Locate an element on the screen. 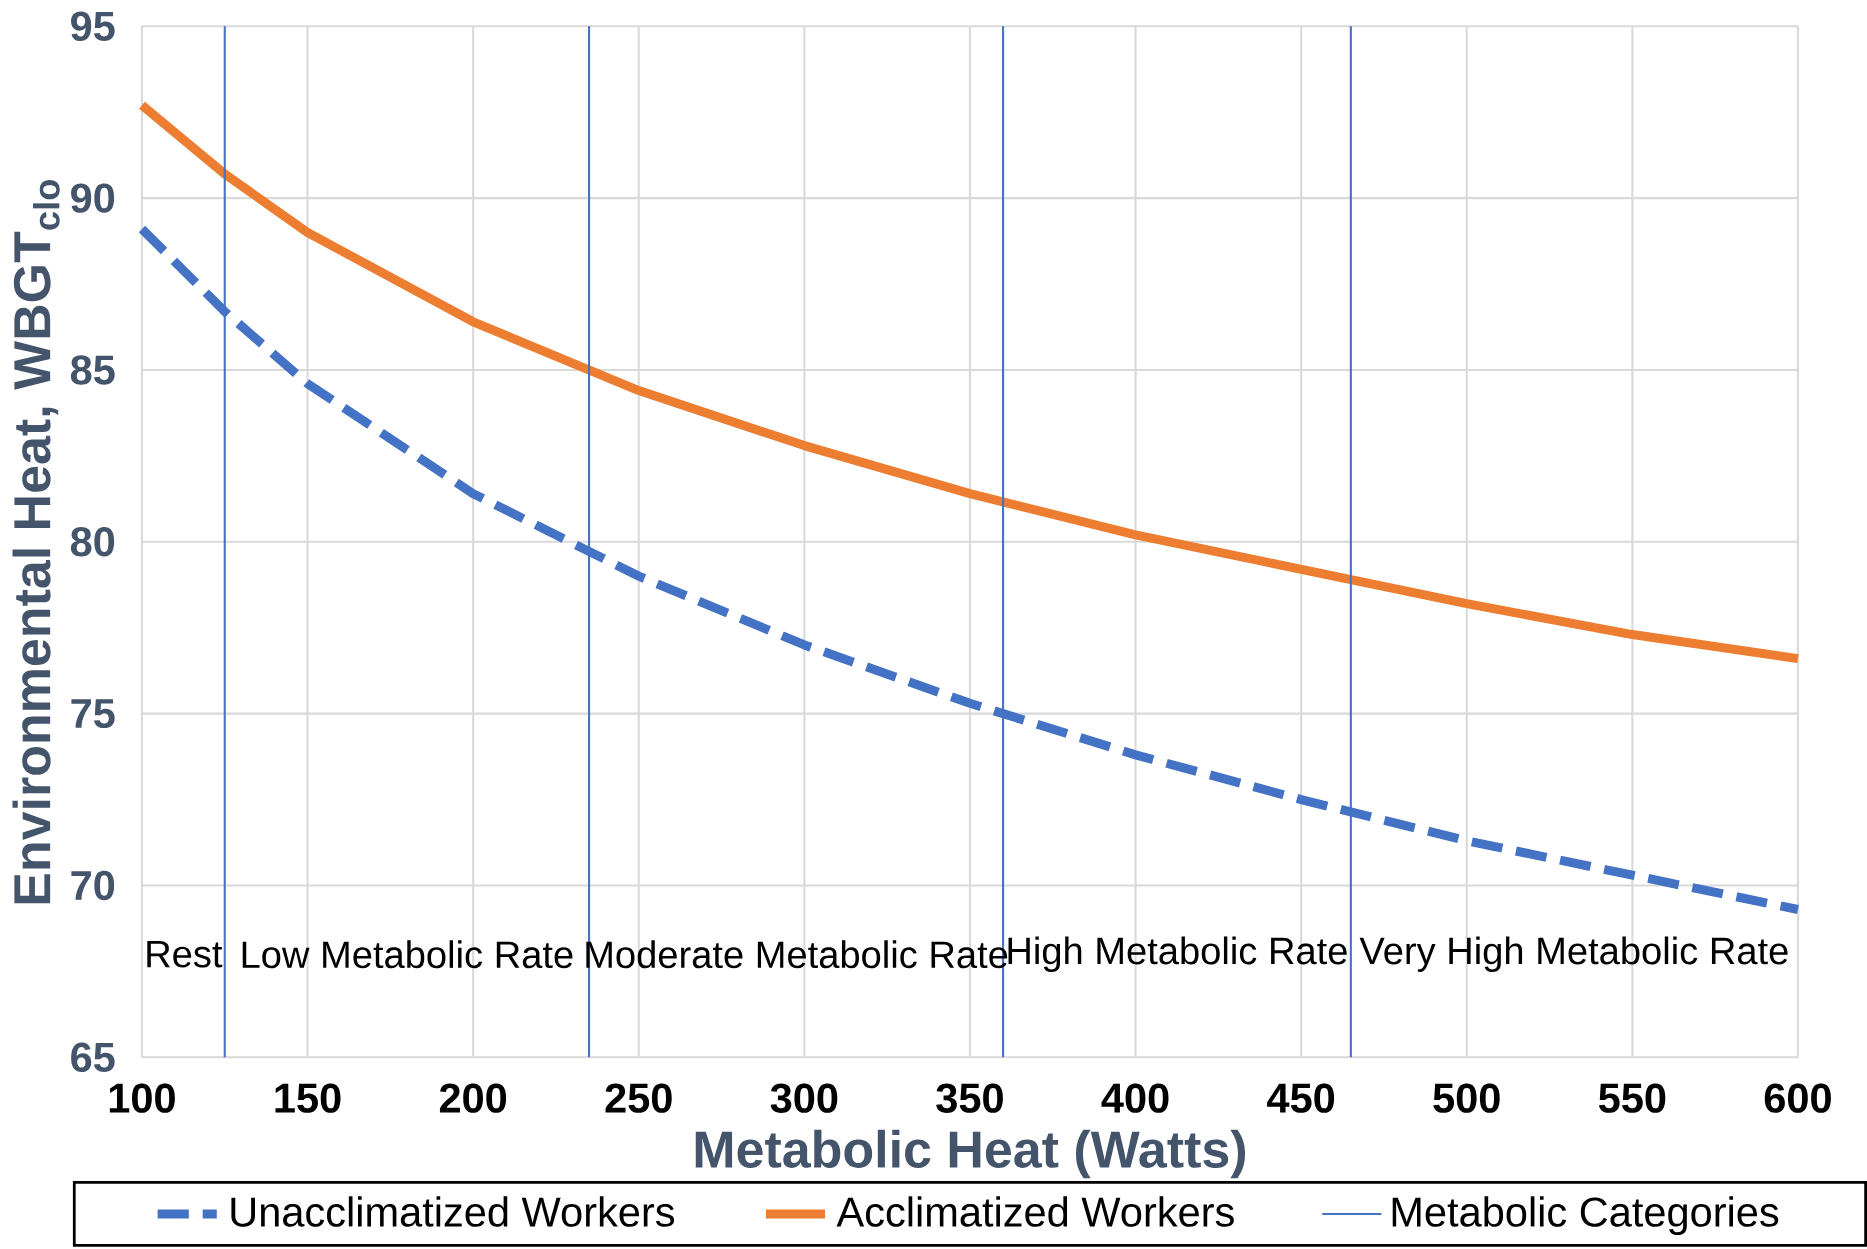 This screenshot has height=1249, width=1867. x-axis-title: Metabolic Heat (Watts) is located at coordinates (970, 1154).